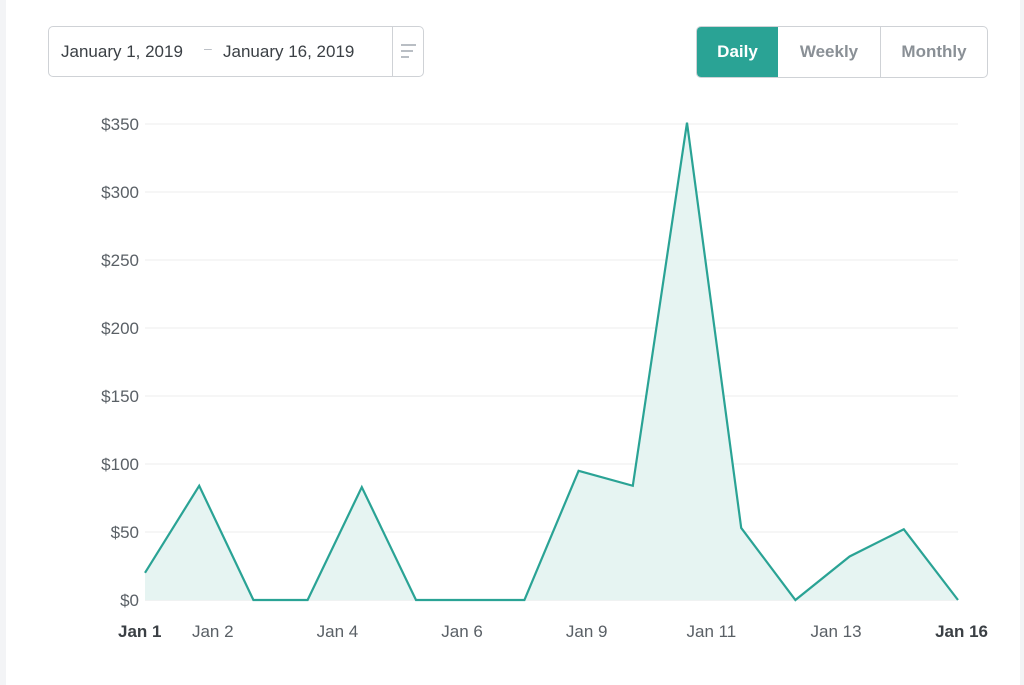 The width and height of the screenshot is (1024, 685). I want to click on y-tick-label: $300, so click(120, 192).